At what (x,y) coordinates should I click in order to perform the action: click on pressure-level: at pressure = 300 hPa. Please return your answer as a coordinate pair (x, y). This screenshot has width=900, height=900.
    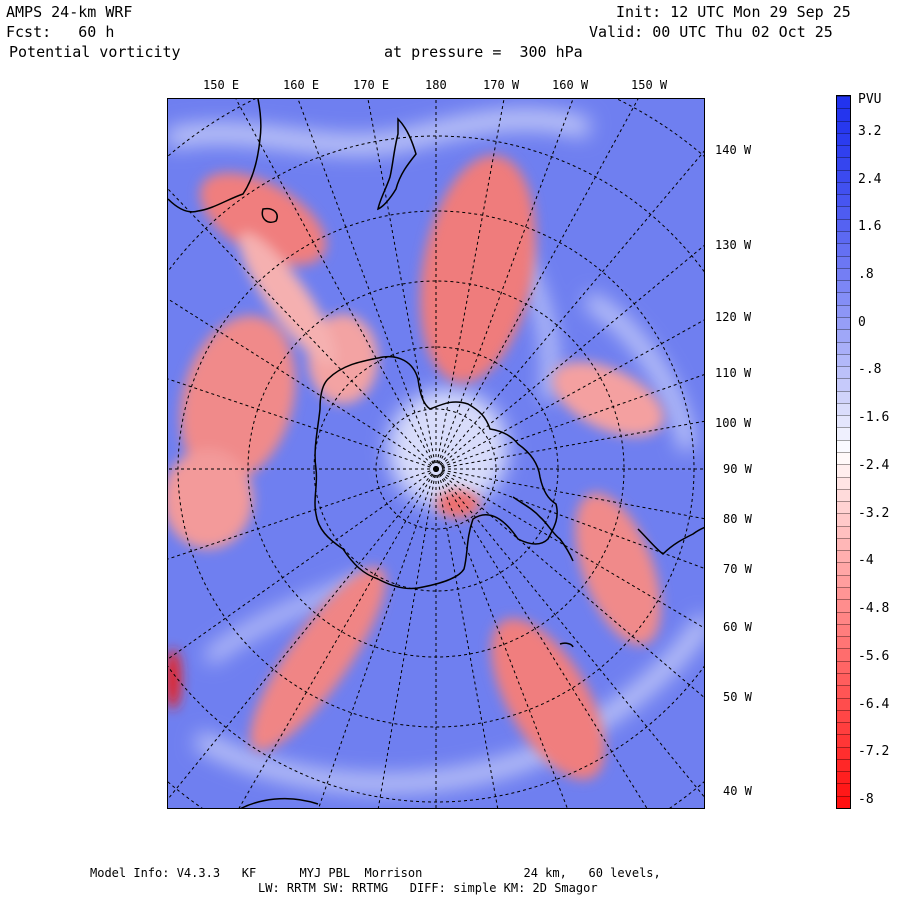
    Looking at the image, I should click on (483, 52).